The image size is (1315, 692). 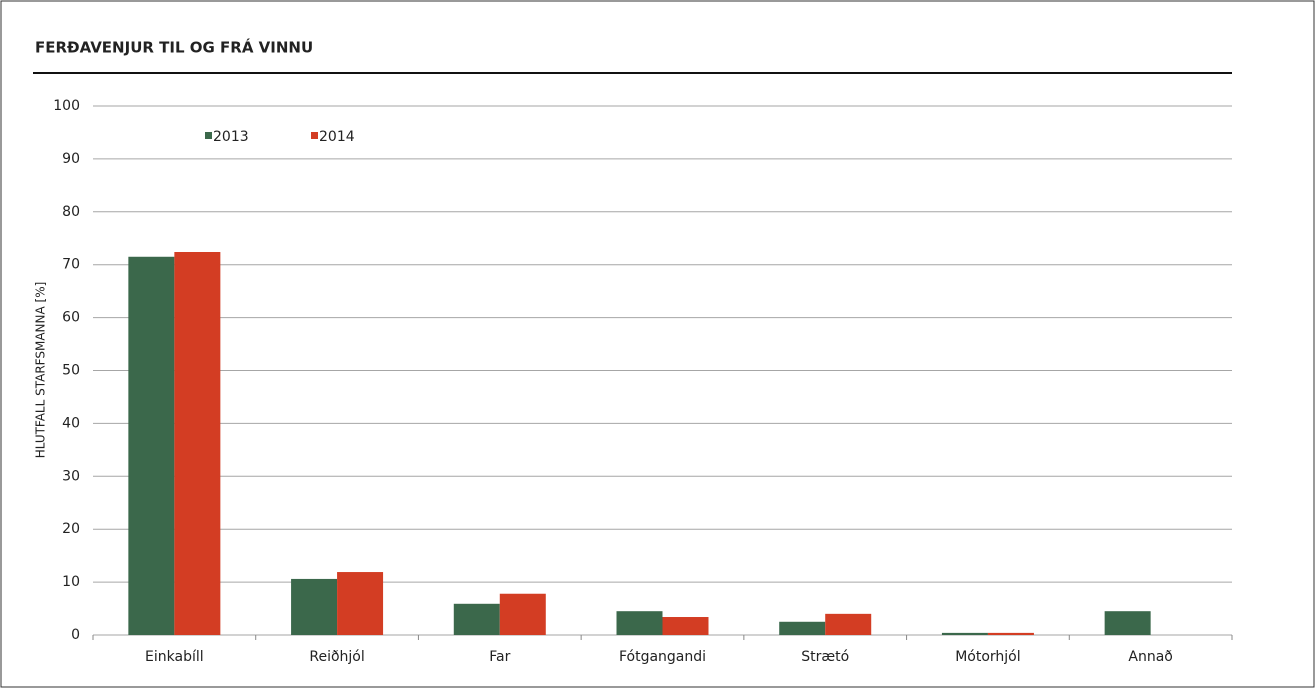 I want to click on y-tick-label: 80, so click(x=71, y=212).